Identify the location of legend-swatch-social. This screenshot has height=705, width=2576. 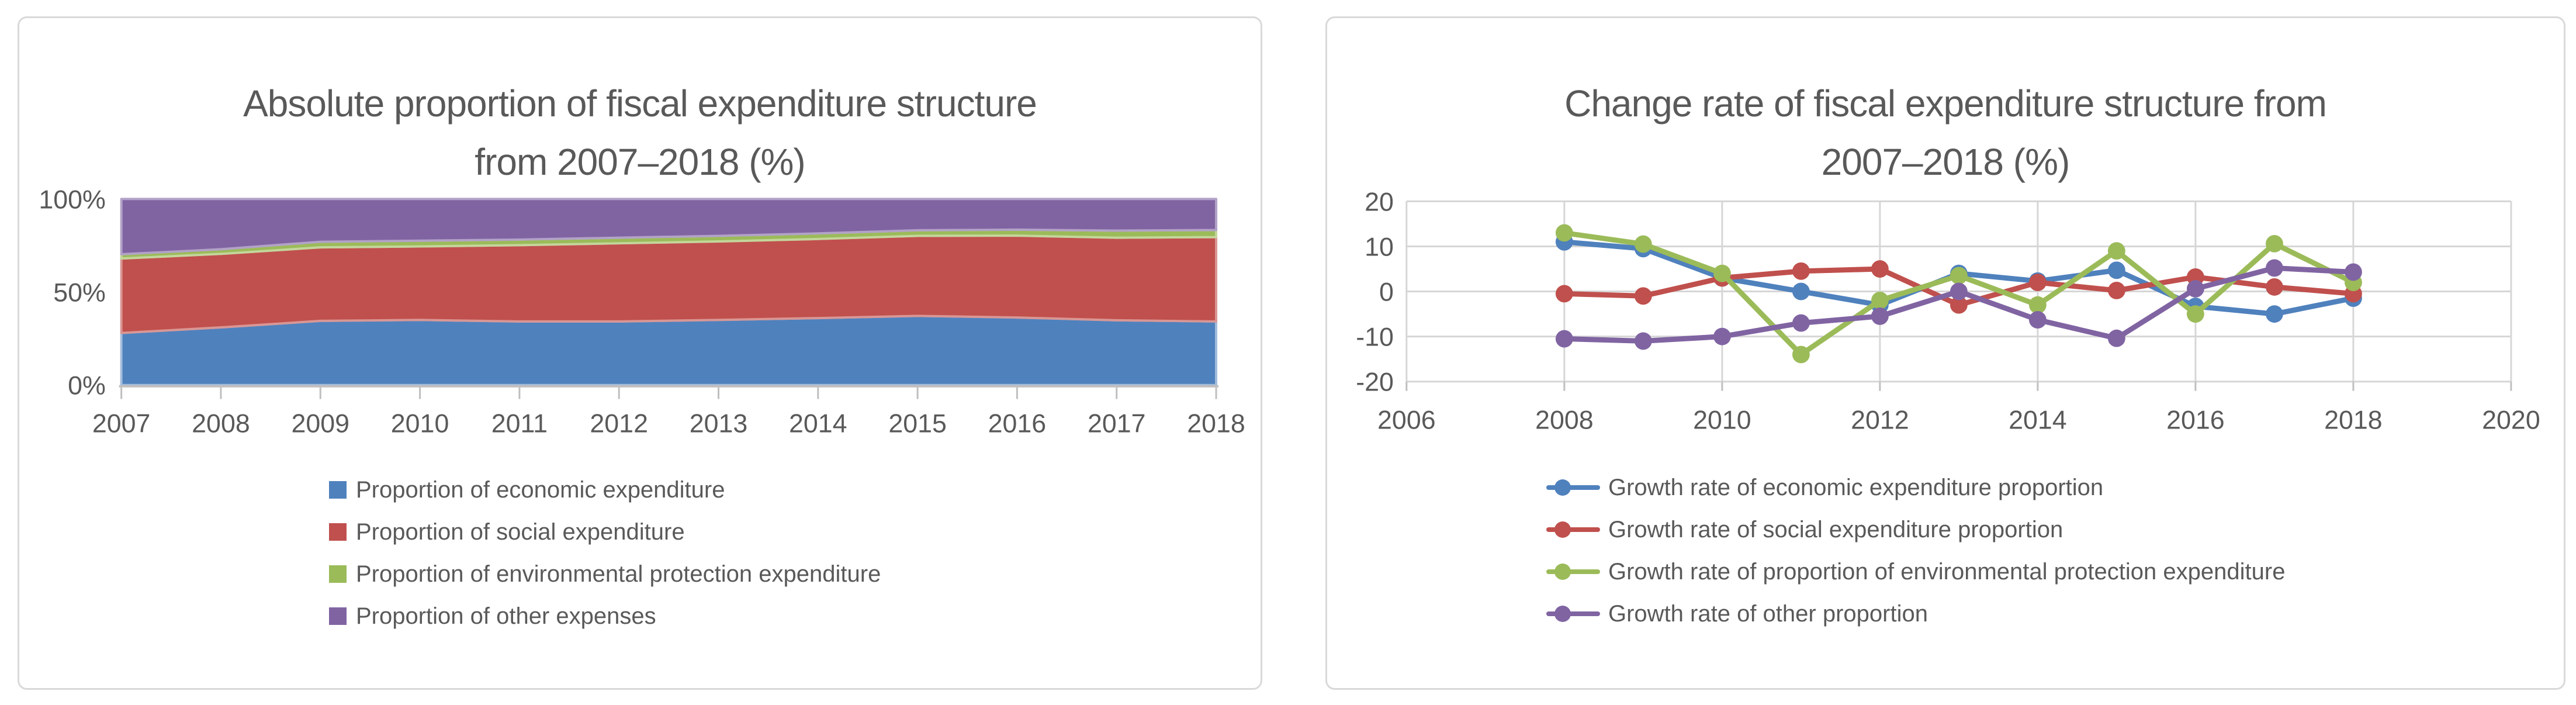
(338, 532).